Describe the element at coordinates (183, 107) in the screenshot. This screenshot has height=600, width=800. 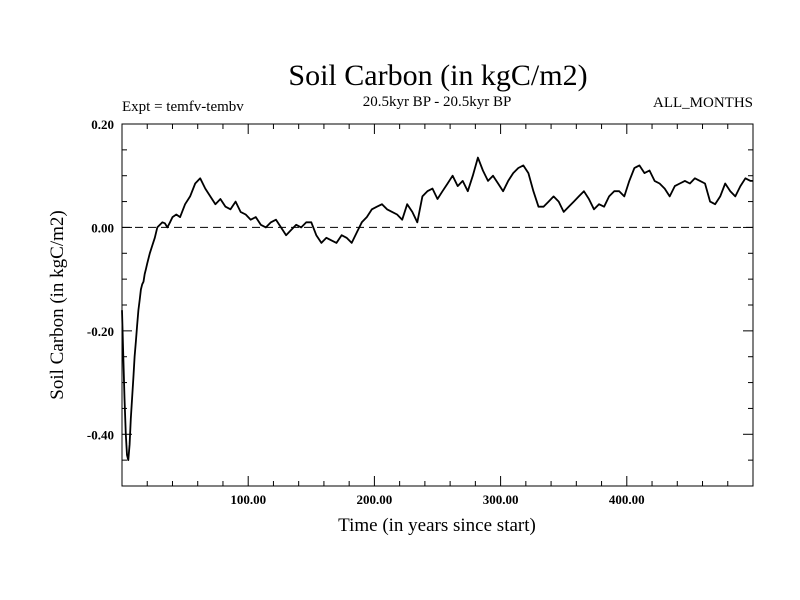
I see `experiment-label: Expt = temfv-tembv` at that location.